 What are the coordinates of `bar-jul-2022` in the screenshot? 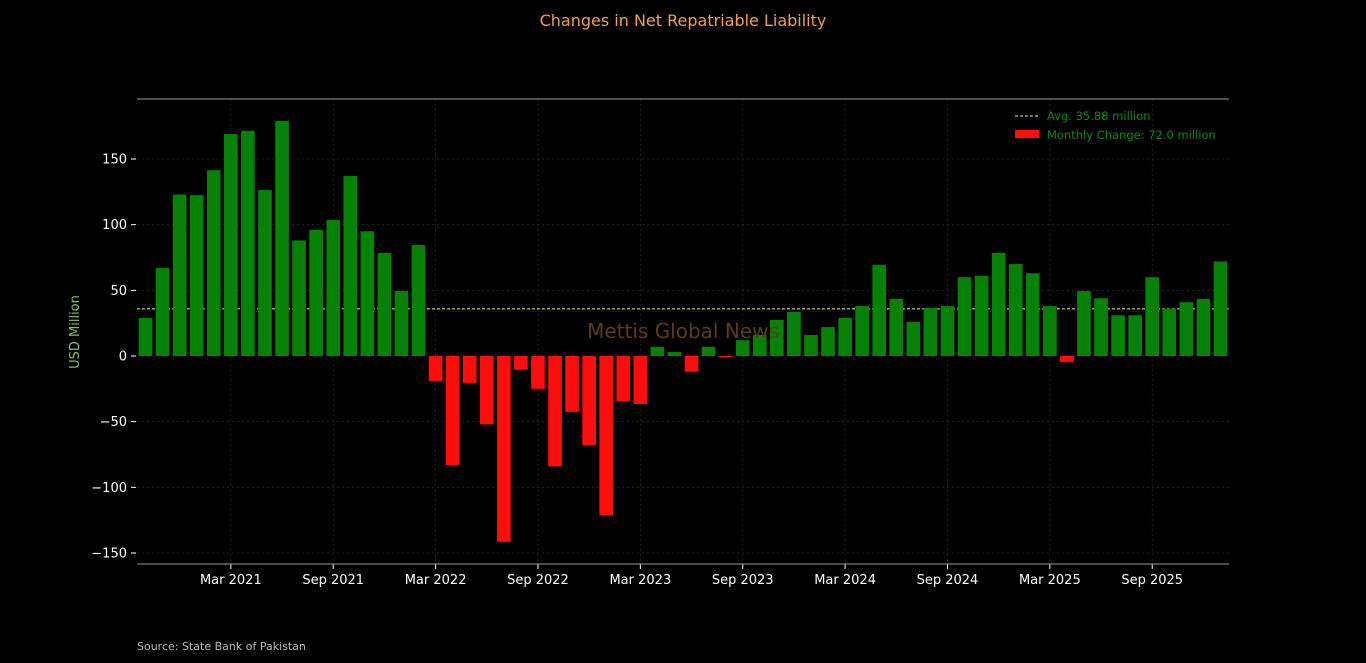 It's located at (504, 449).